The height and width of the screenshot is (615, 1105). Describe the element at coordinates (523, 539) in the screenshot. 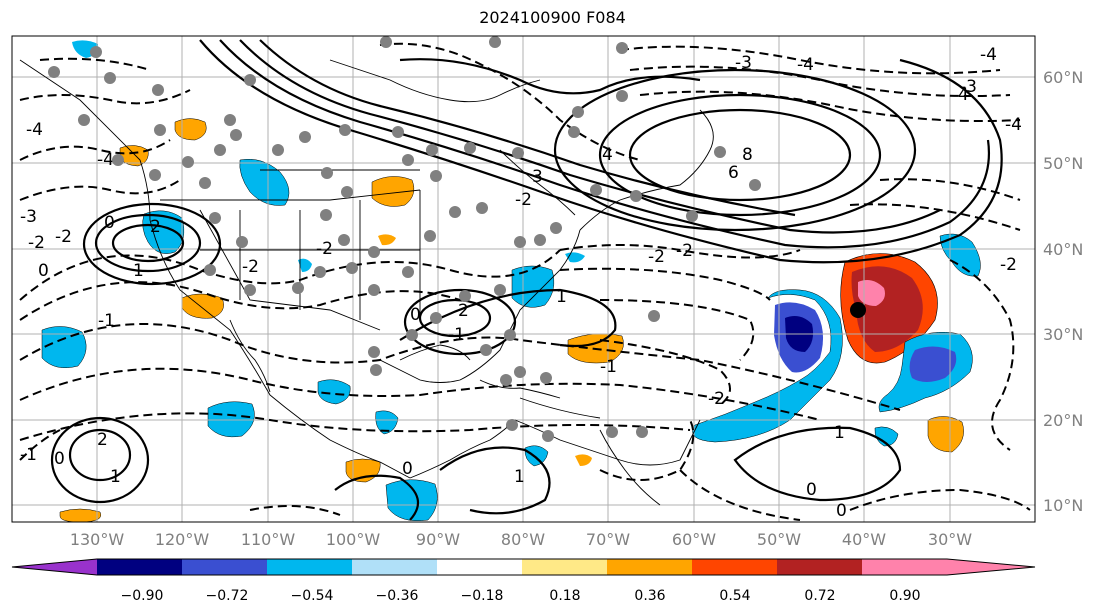

I see `lon-tick-label: 80°W` at that location.